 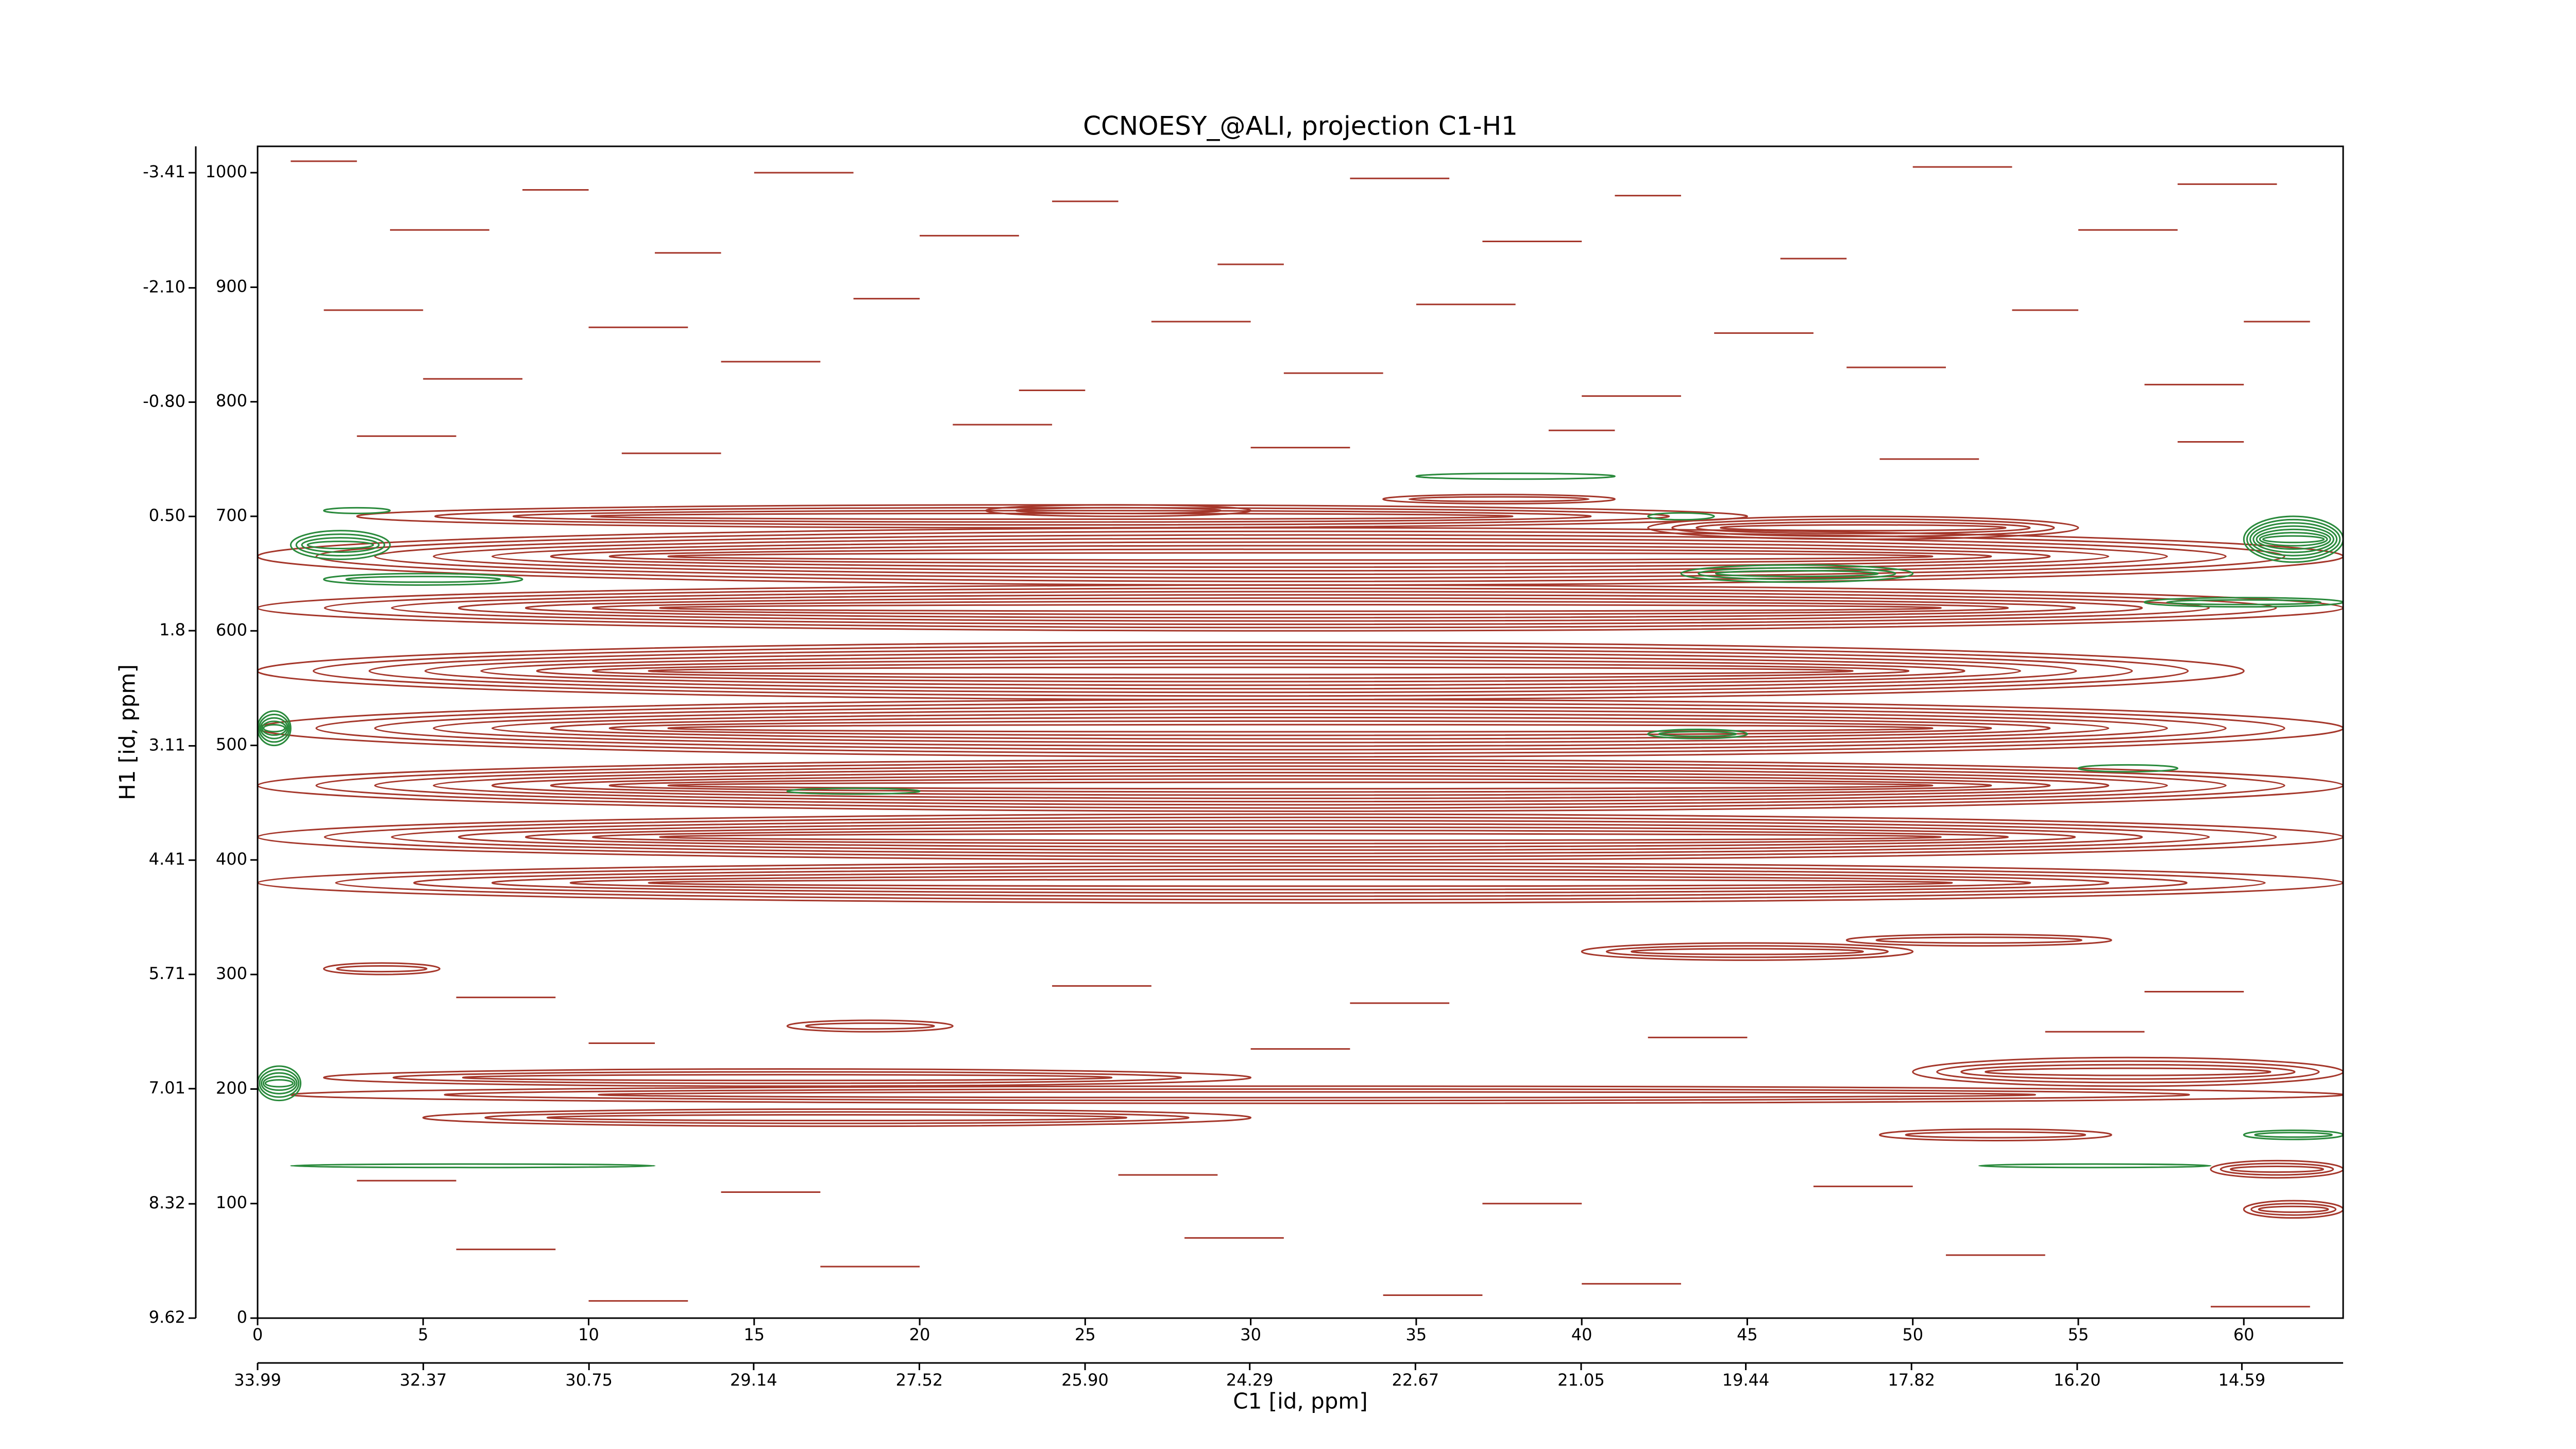 I want to click on x2-tick-label: 25.90, so click(x=1085, y=1380).